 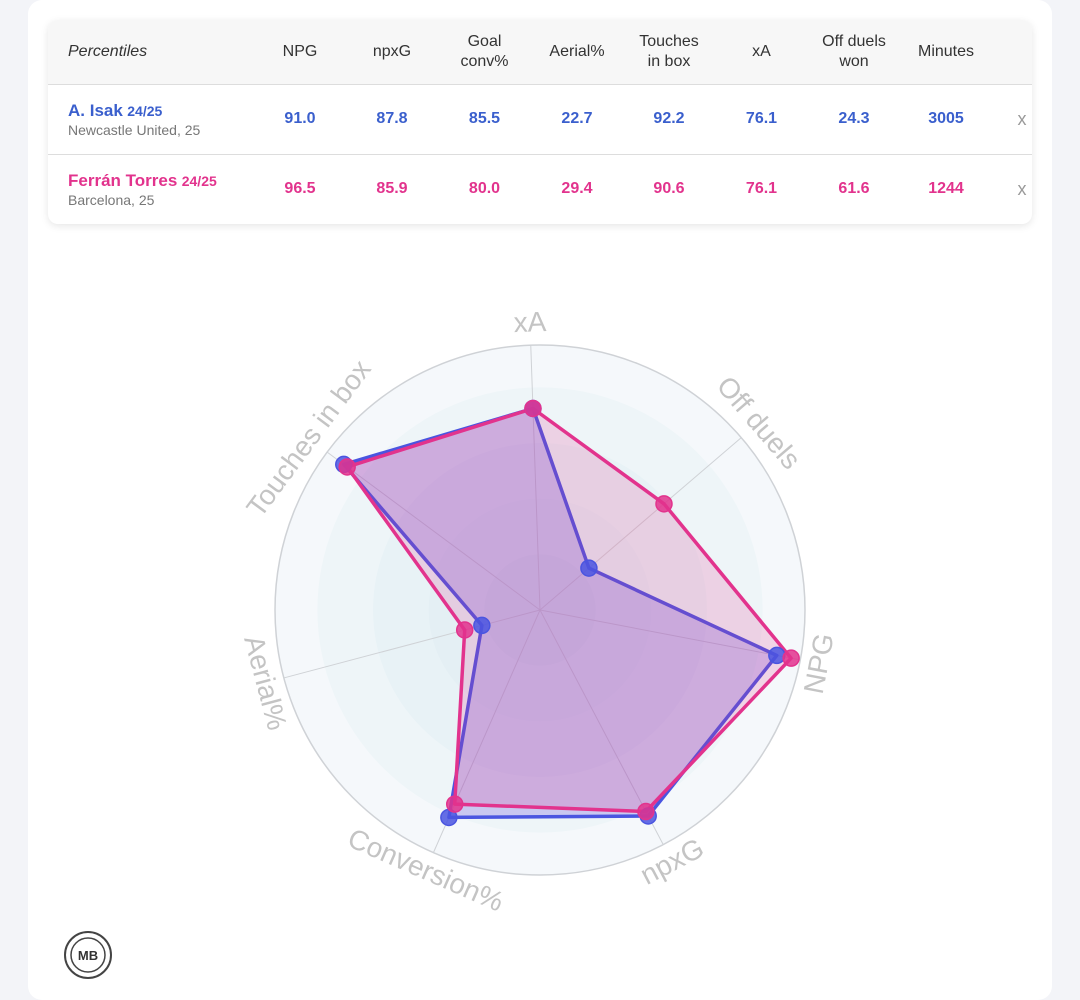 I want to click on stat-cell: 90.6, so click(x=669, y=189).